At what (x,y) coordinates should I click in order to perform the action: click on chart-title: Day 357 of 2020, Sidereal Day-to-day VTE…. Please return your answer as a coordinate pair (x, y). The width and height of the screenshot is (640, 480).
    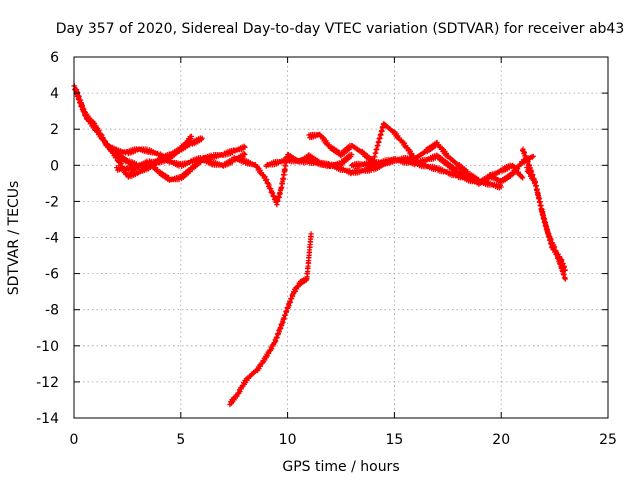
    Looking at the image, I should click on (340, 29).